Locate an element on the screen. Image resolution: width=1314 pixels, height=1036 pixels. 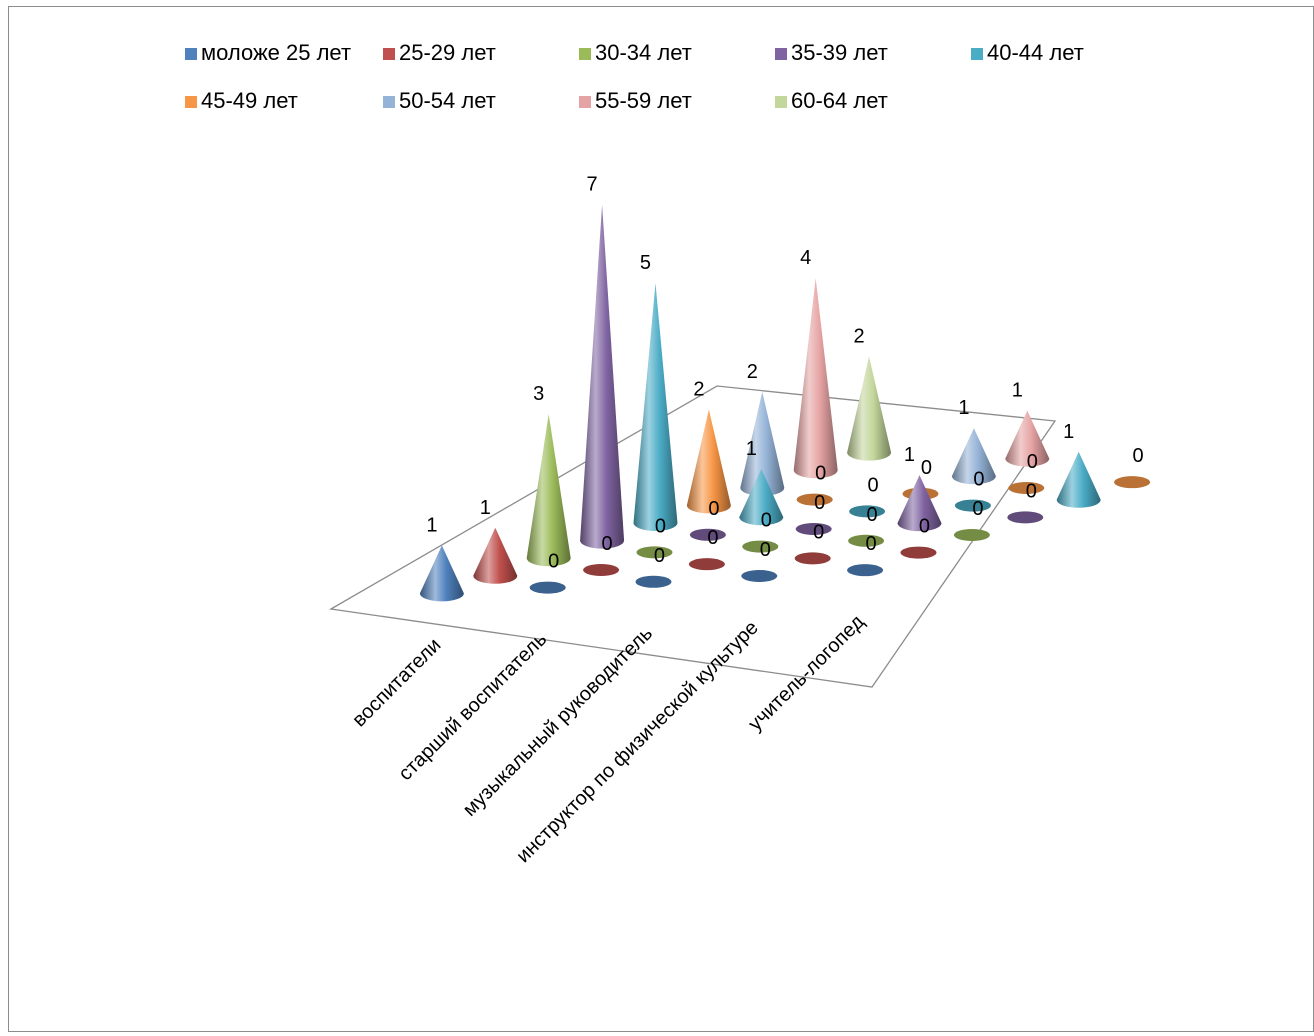
cone-mark: 2 is located at coordinates (708, 446).